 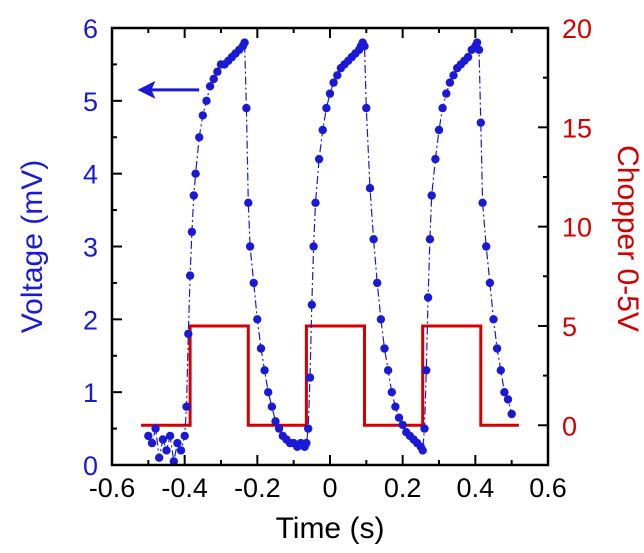 I want to click on x-tick-label: -0.4, so click(x=184, y=488).